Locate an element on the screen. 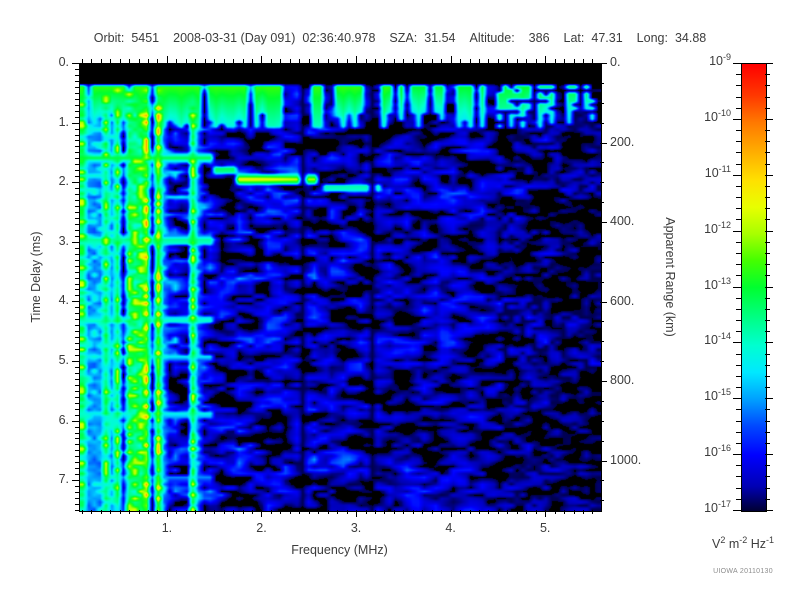 The image size is (800, 600). x-tick-label: 4. is located at coordinates (450, 528).